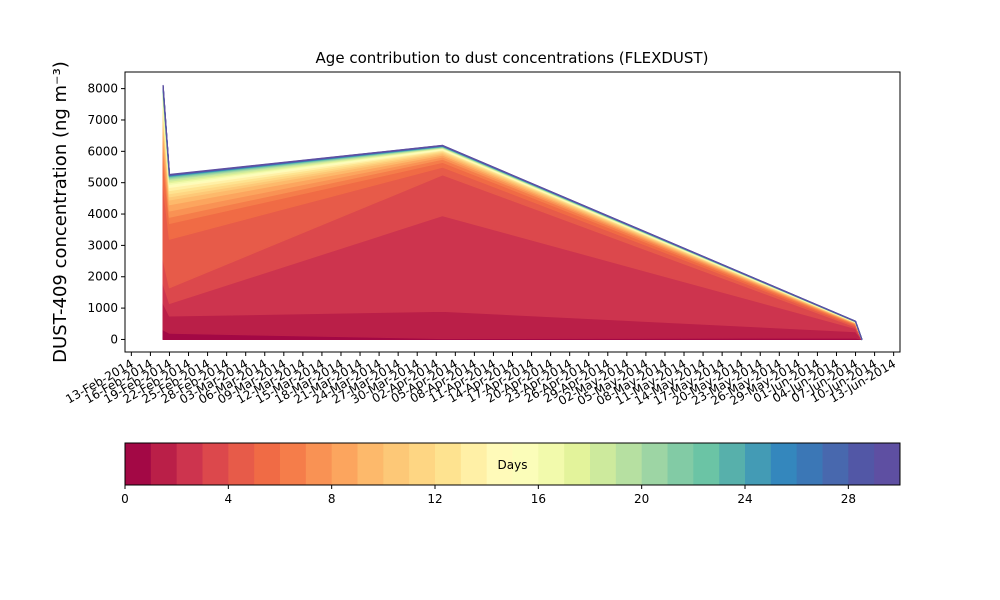  What do you see at coordinates (102, 120) in the screenshot?
I see `y-tick-label: 7000` at bounding box center [102, 120].